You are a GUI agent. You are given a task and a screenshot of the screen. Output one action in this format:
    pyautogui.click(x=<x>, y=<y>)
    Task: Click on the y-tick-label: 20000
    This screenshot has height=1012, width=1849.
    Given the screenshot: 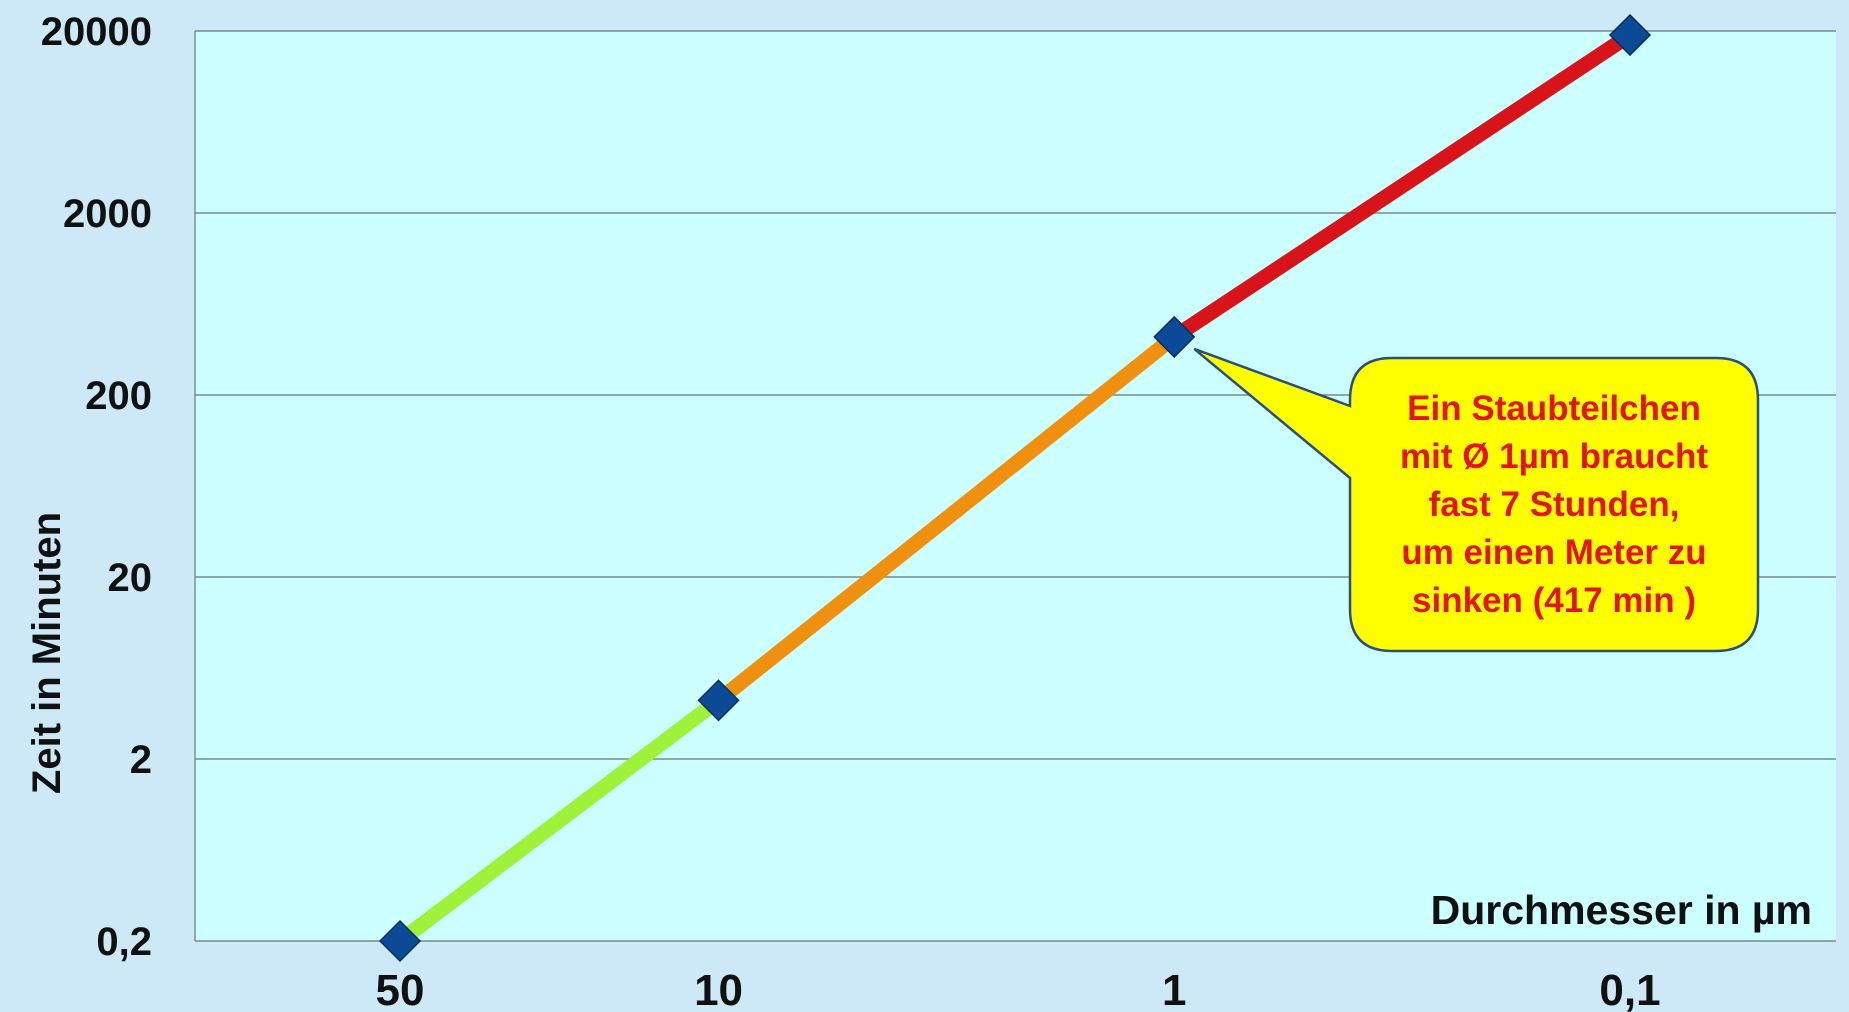 What is the action you would take?
    pyautogui.click(x=96, y=32)
    